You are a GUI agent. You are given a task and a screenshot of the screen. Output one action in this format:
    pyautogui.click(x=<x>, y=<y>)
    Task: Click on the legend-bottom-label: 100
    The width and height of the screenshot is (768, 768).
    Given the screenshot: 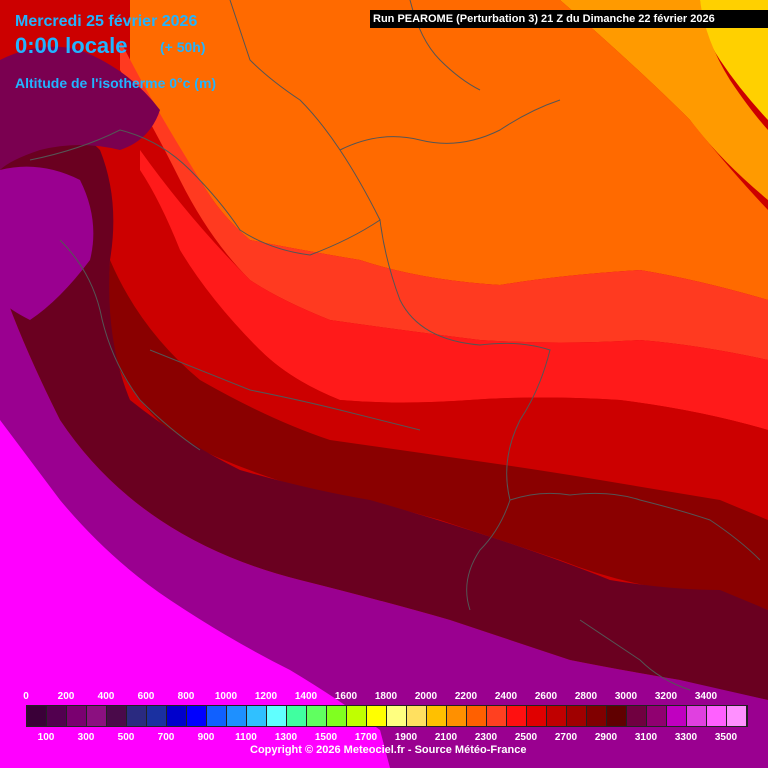 What is the action you would take?
    pyautogui.click(x=46, y=737)
    